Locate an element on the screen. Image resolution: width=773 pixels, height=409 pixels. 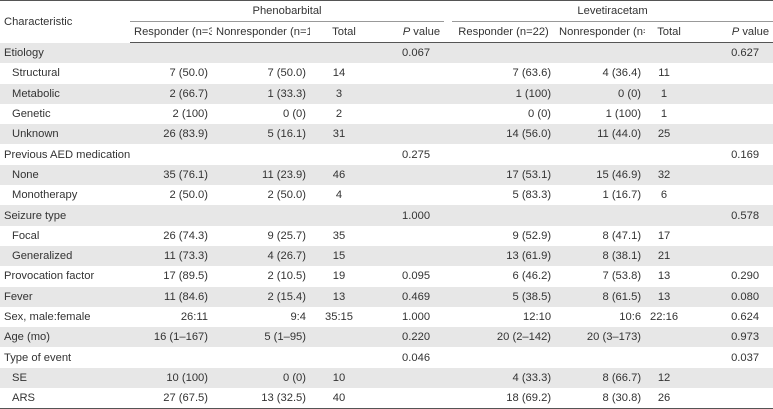
table-row: Etiology 0.067 0.627 is located at coordinates (386, 53).